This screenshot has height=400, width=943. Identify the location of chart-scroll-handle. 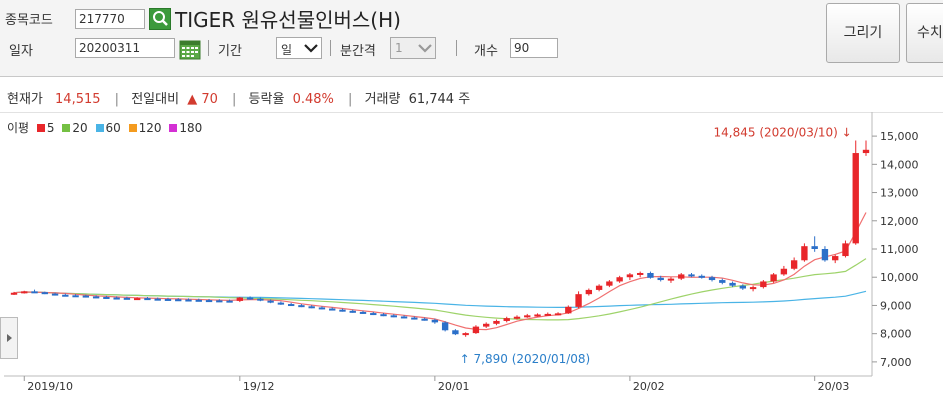
(9, 338).